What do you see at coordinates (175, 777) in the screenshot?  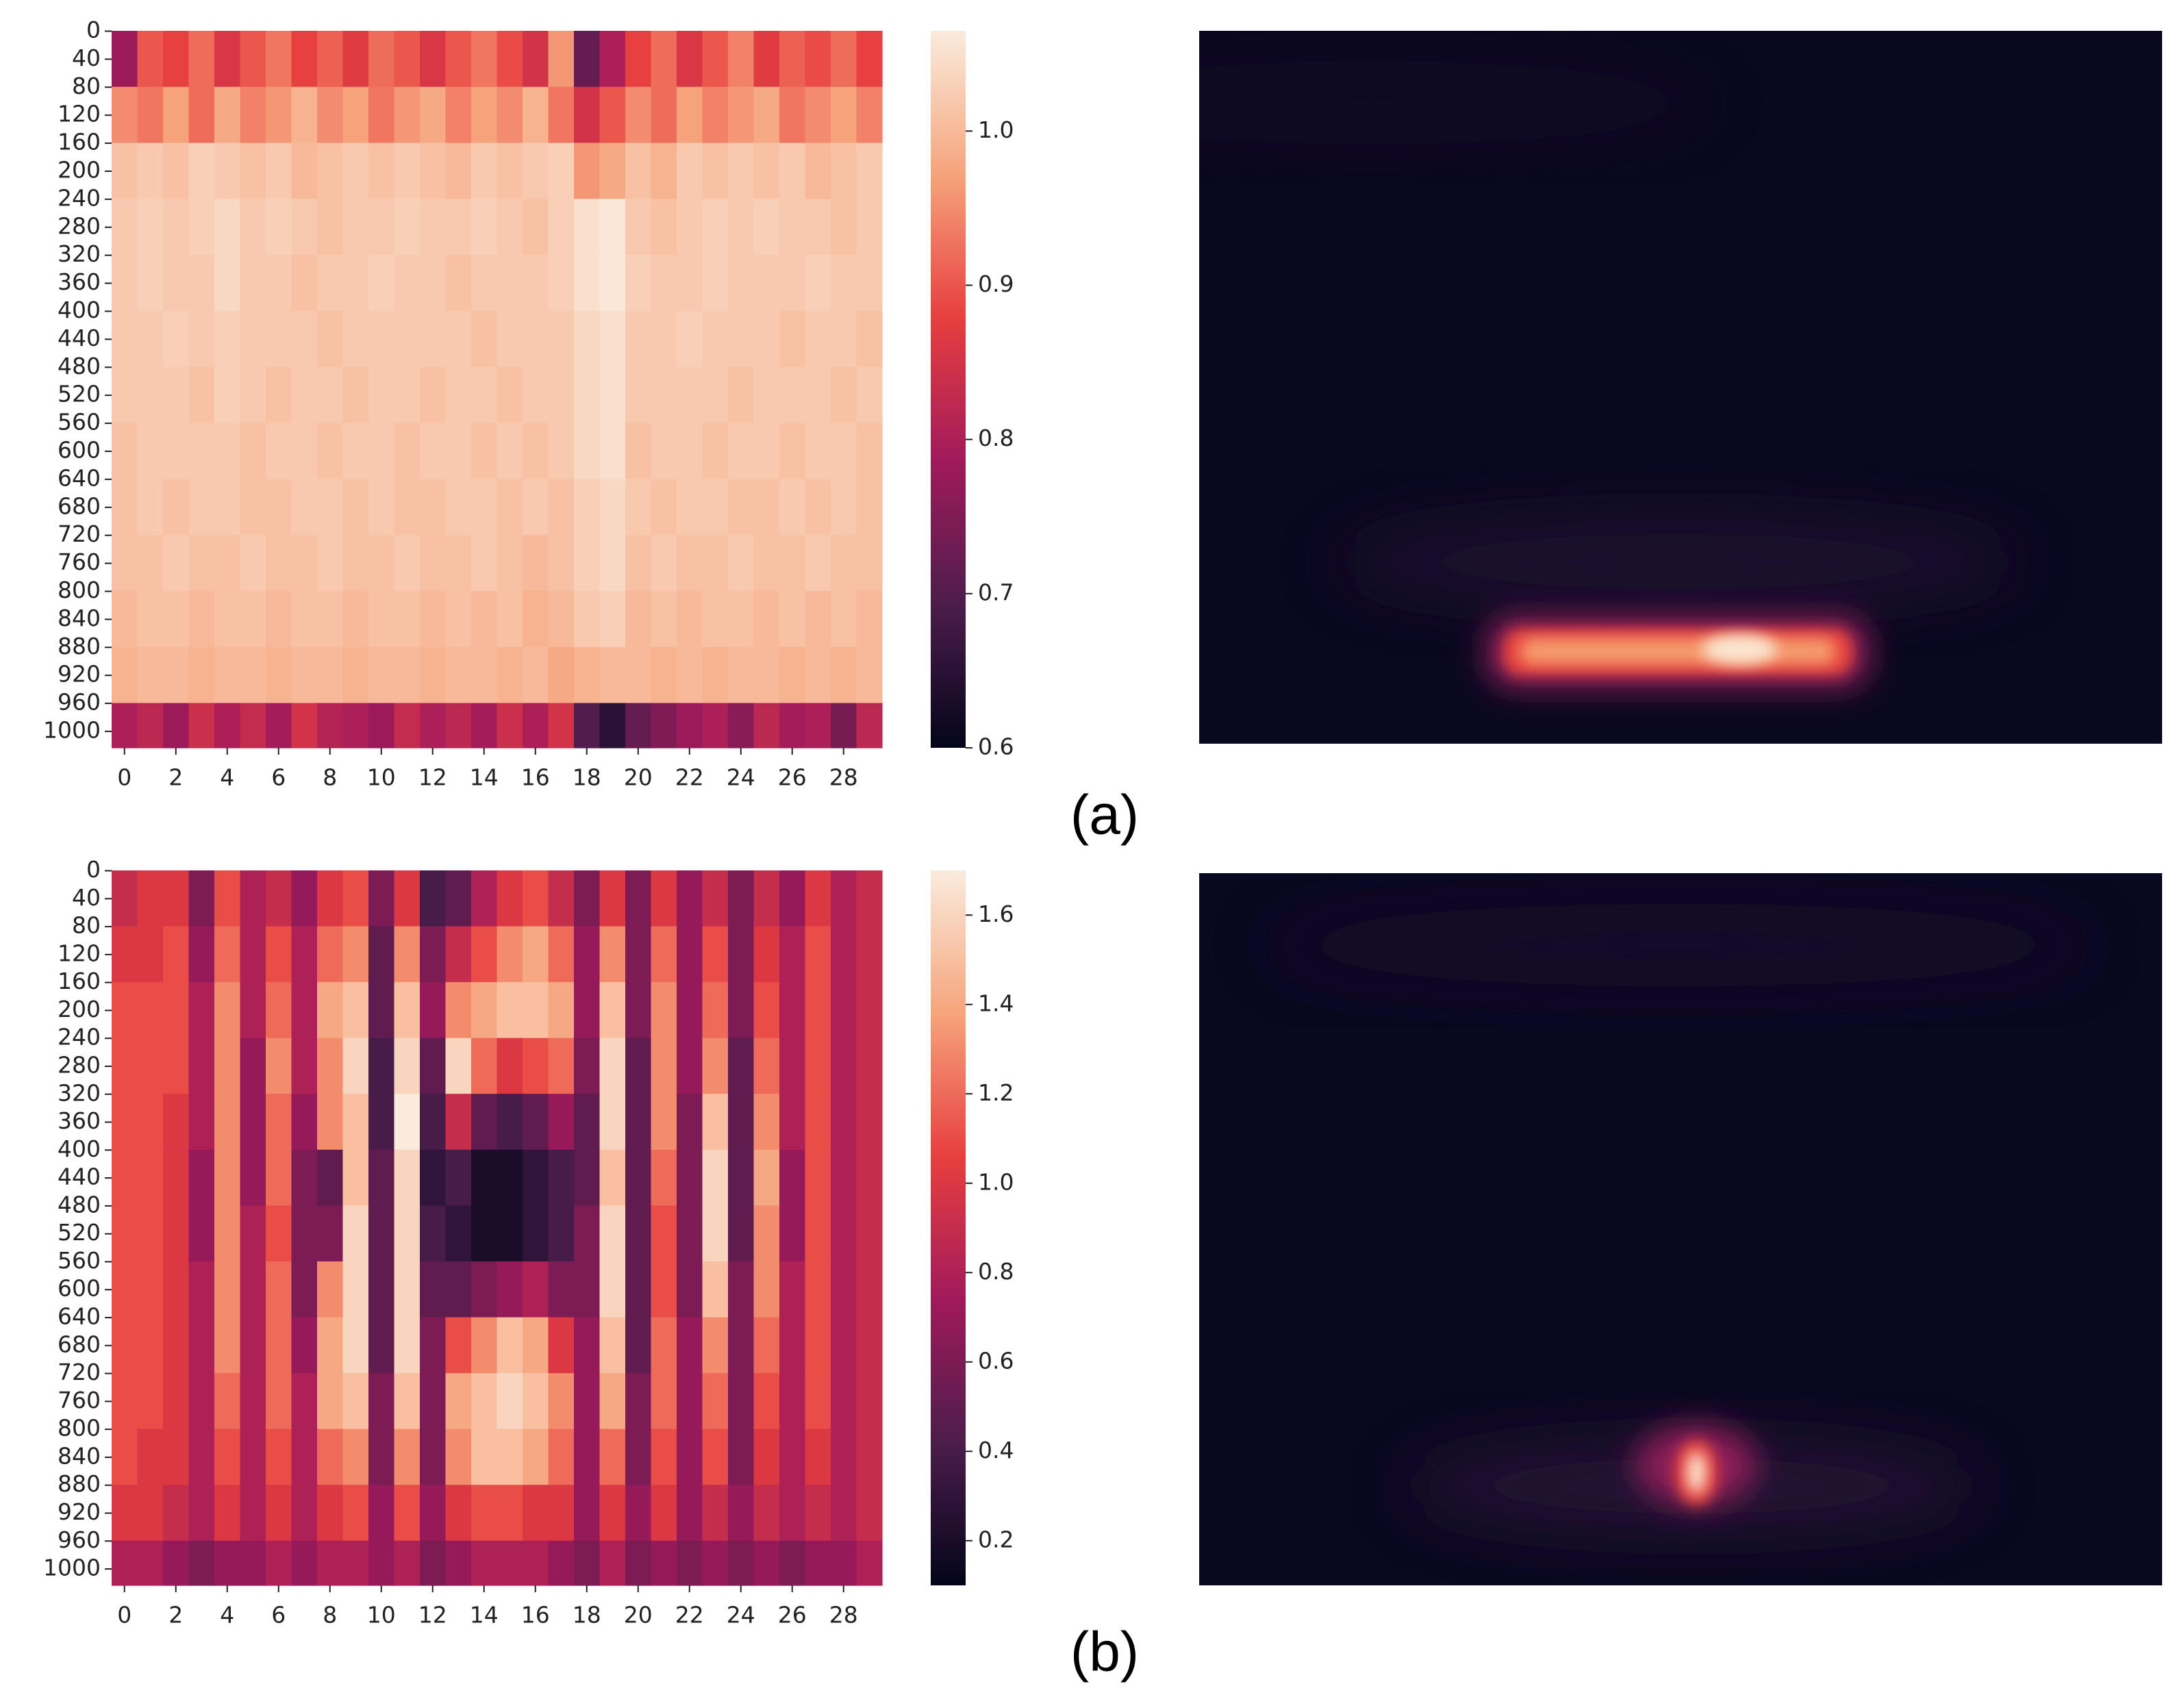 I see `x-tick-label: 2` at bounding box center [175, 777].